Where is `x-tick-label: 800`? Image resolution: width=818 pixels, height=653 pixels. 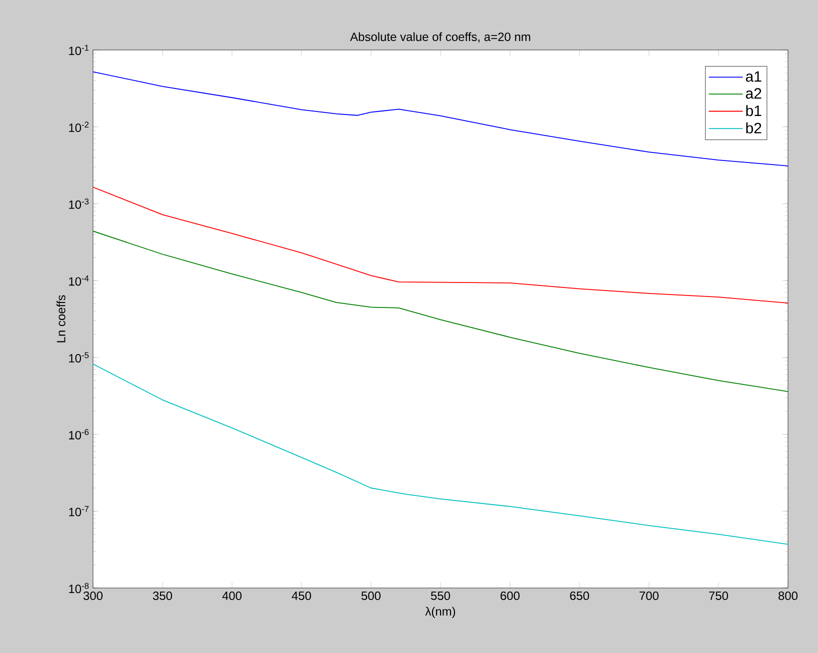
x-tick-label: 800 is located at coordinates (788, 596).